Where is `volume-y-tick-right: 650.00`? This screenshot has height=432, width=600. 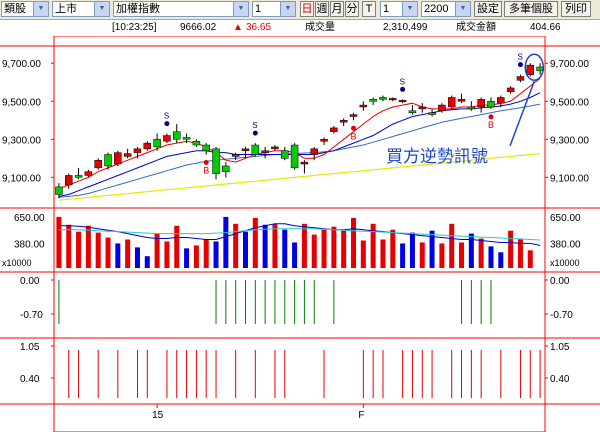
volume-y-tick-right: 650.00 is located at coordinates (565, 218).